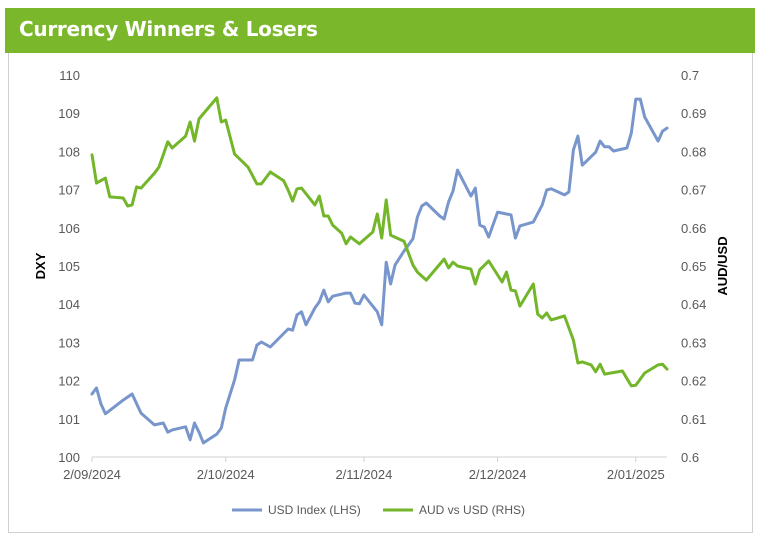 The width and height of the screenshot is (760, 539). I want to click on y-tick-label-right: 0.64, so click(693, 304).